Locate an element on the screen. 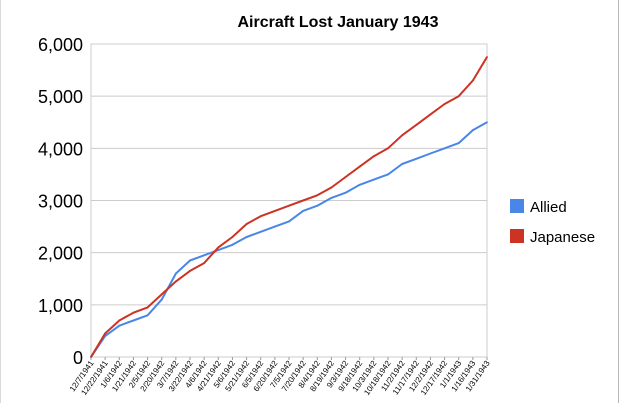  legend: Allied Japanese is located at coordinates (552, 222).